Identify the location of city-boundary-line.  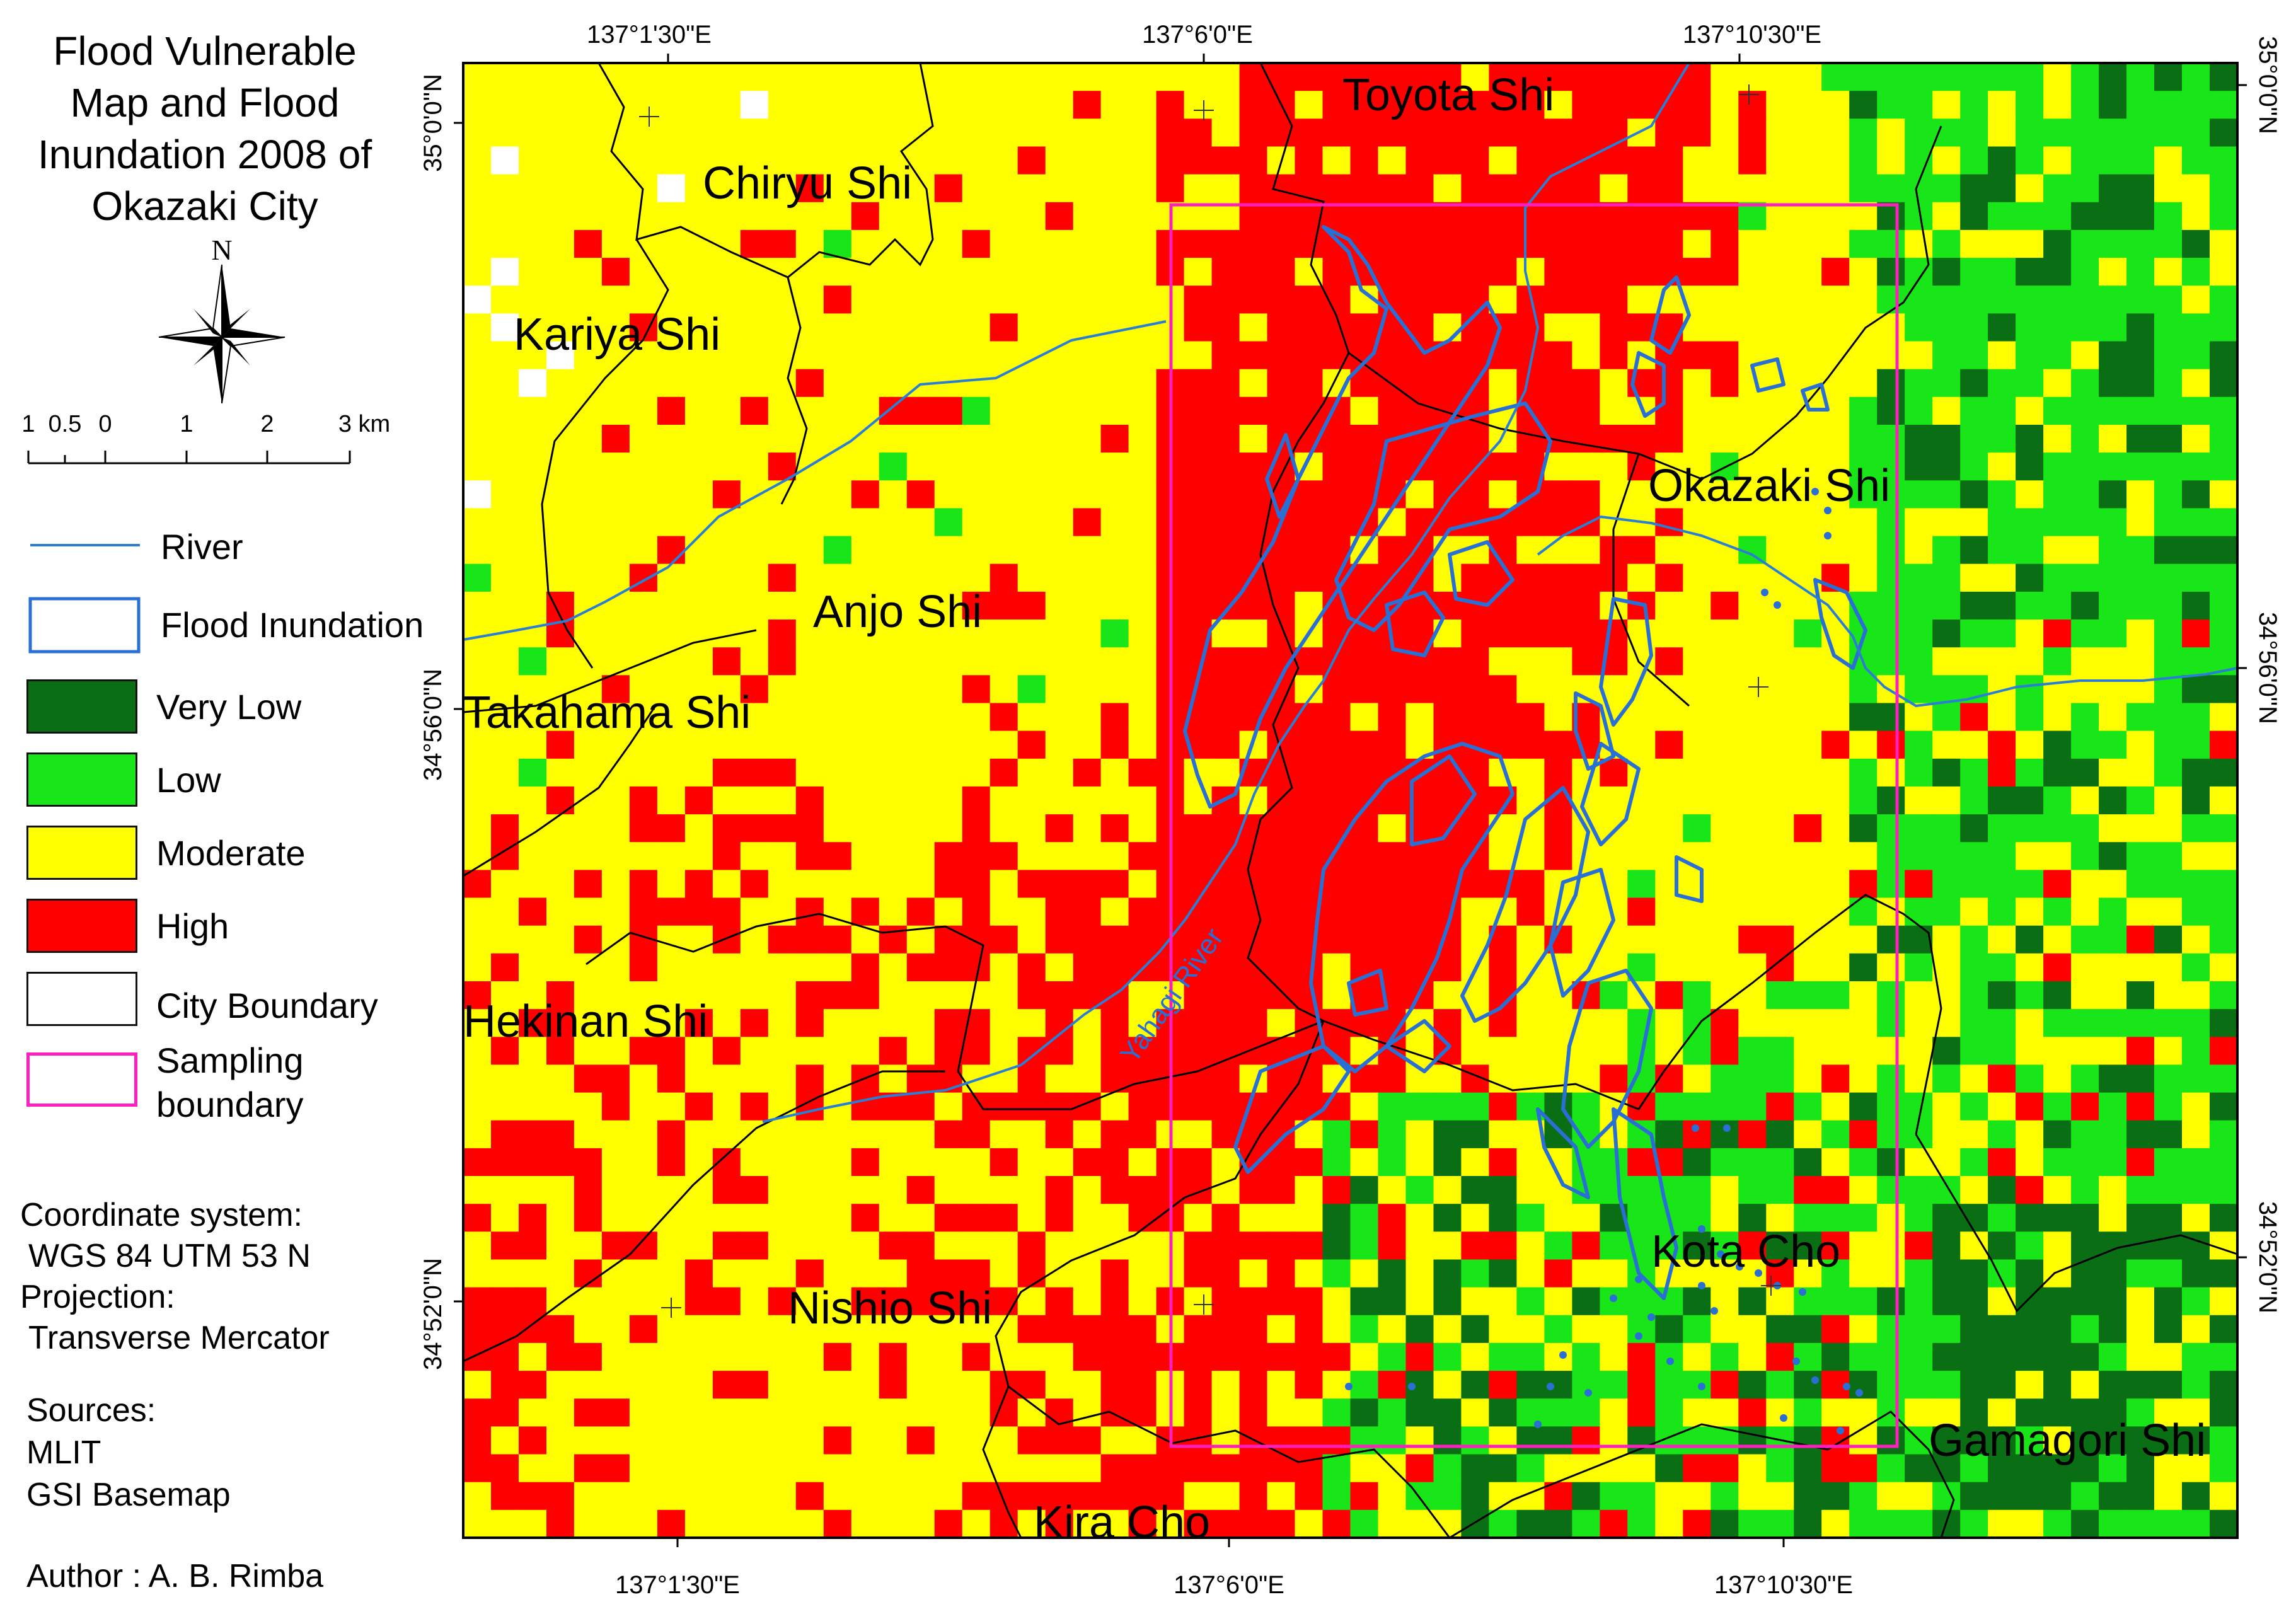
(2076, 1223).